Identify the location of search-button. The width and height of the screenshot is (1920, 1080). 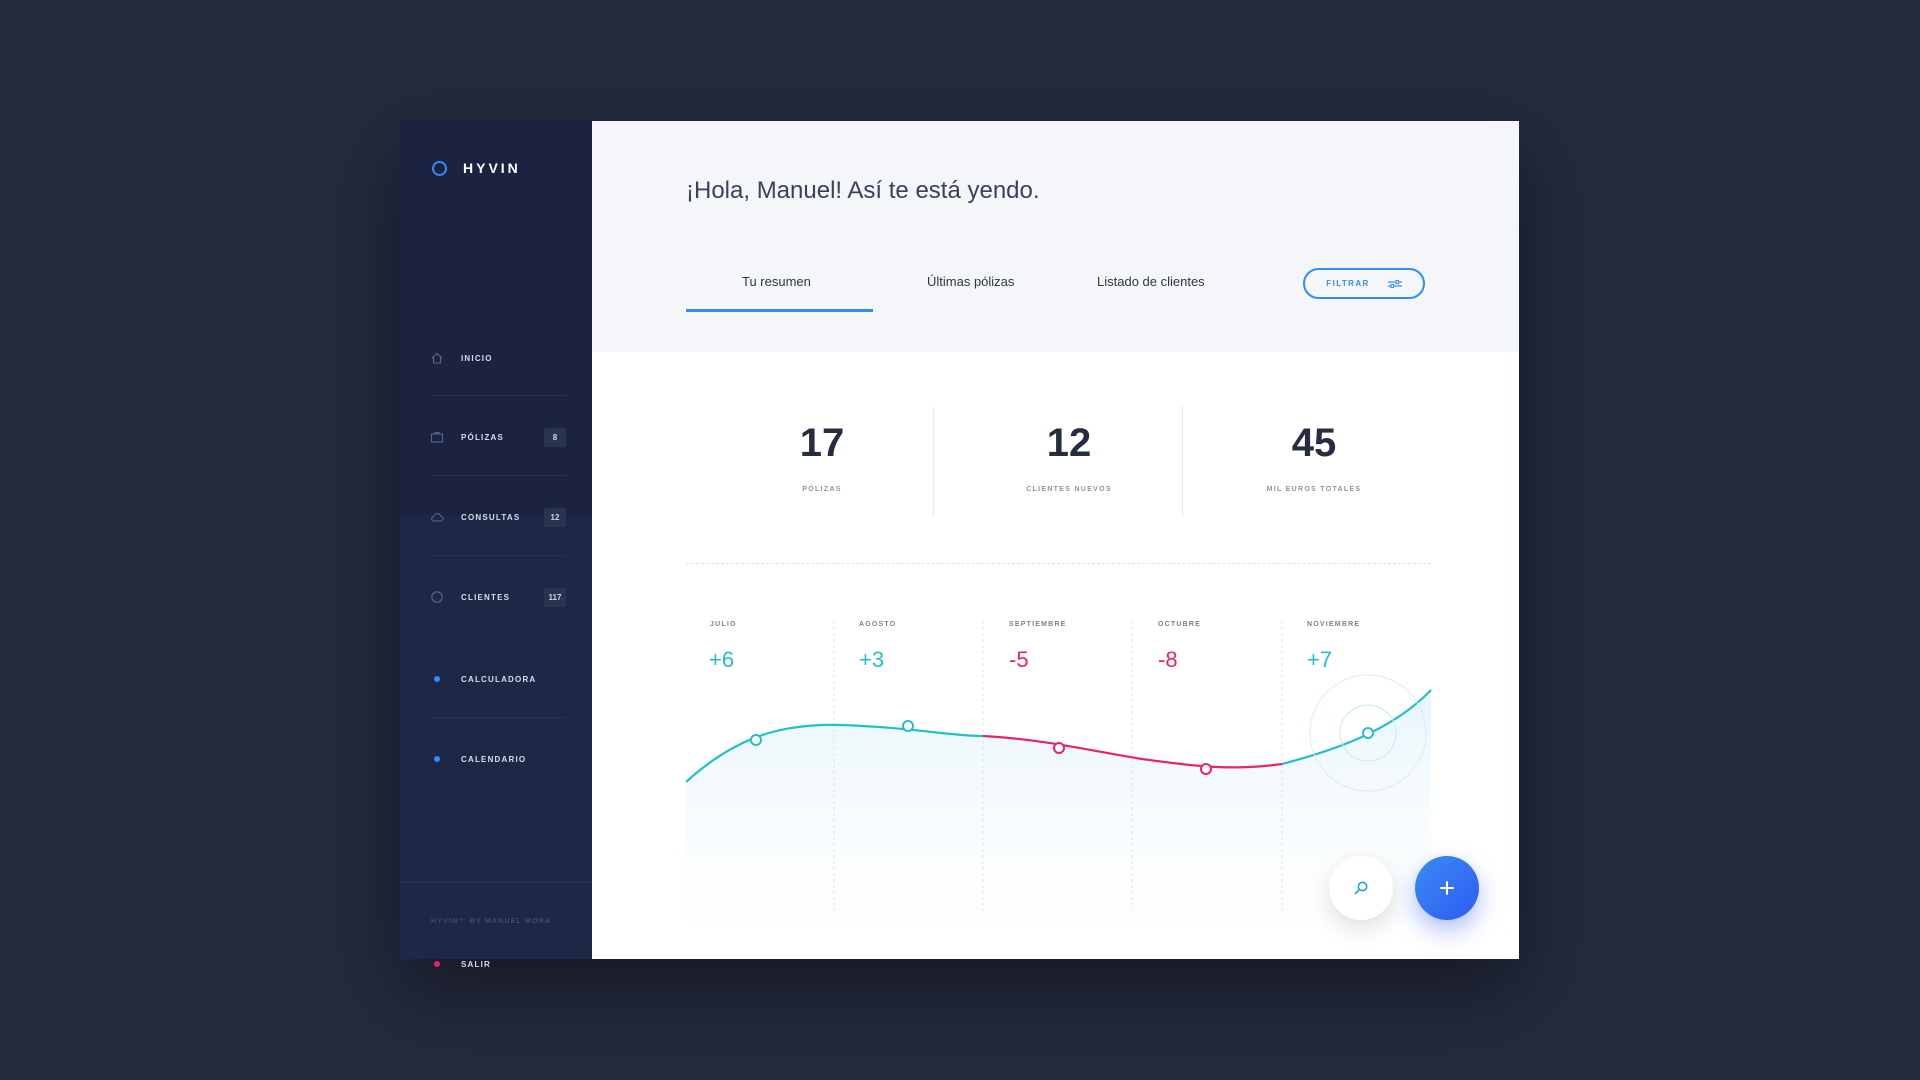
(1361, 888).